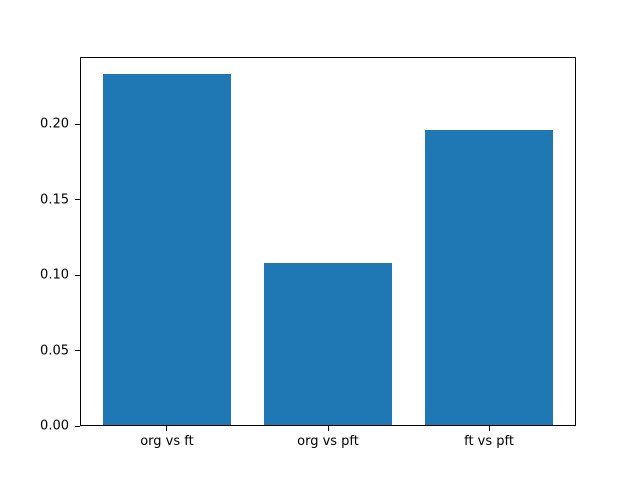  What do you see at coordinates (54, 350) in the screenshot?
I see `y-tick-label: 0.05` at bounding box center [54, 350].